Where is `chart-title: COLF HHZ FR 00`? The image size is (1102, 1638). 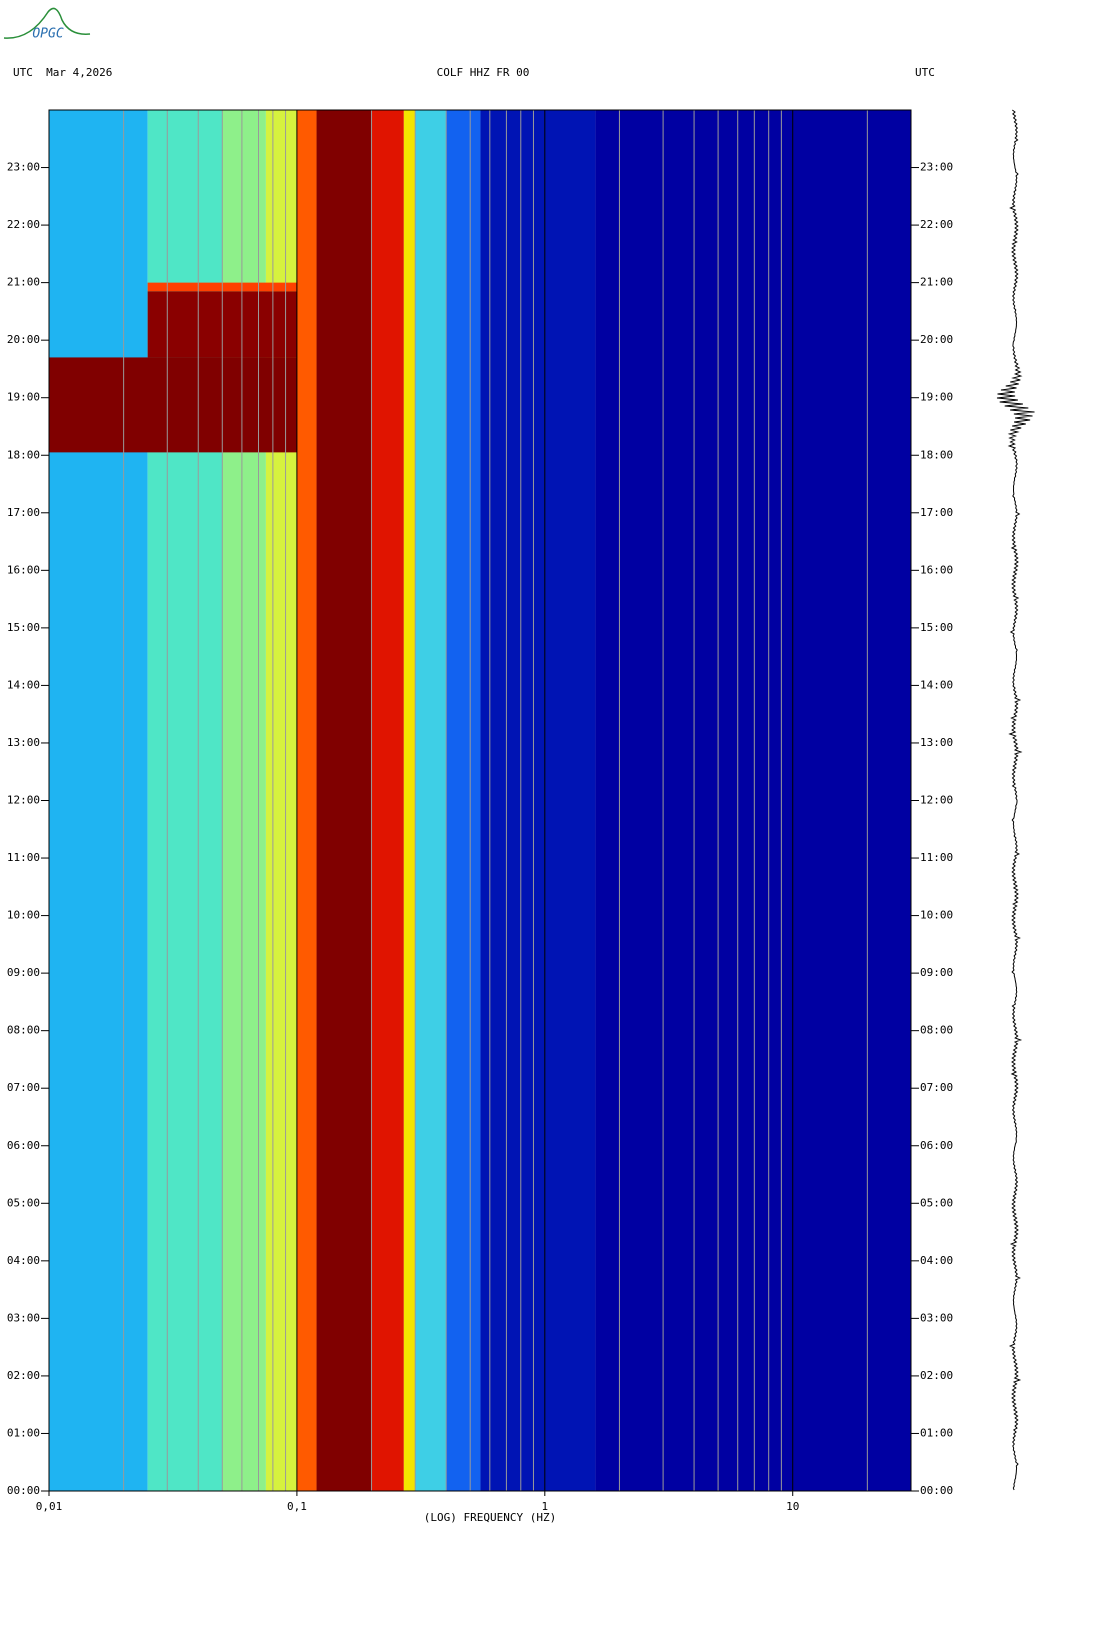
chart-title: COLF HHZ FR 00 is located at coordinates (483, 72).